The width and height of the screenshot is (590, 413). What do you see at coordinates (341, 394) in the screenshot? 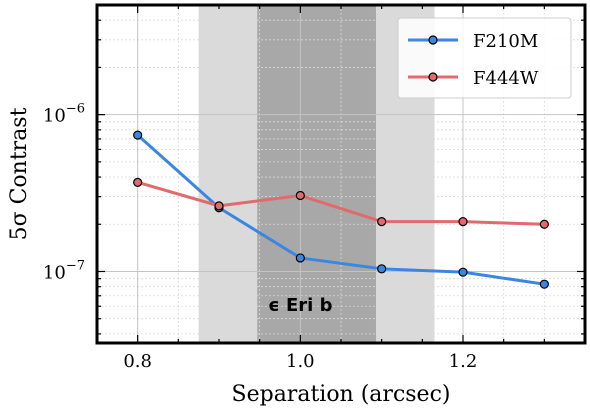
I see `x-axis-label: Separation (arcsec)` at bounding box center [341, 394].